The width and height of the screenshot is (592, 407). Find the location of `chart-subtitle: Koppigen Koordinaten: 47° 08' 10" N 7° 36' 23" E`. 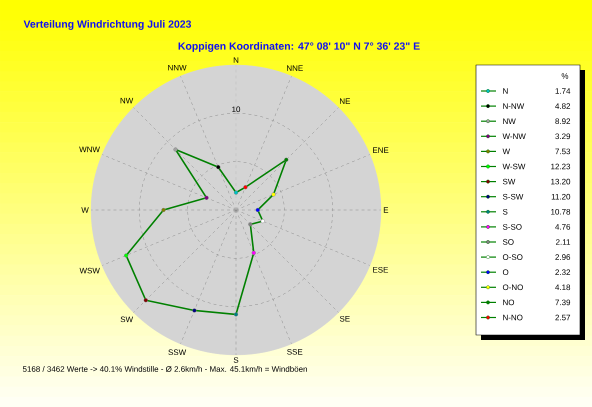

chart-subtitle: Koppigen Koordinaten: 47° 08' 10" N 7° 36' 23" E is located at coordinates (299, 47).